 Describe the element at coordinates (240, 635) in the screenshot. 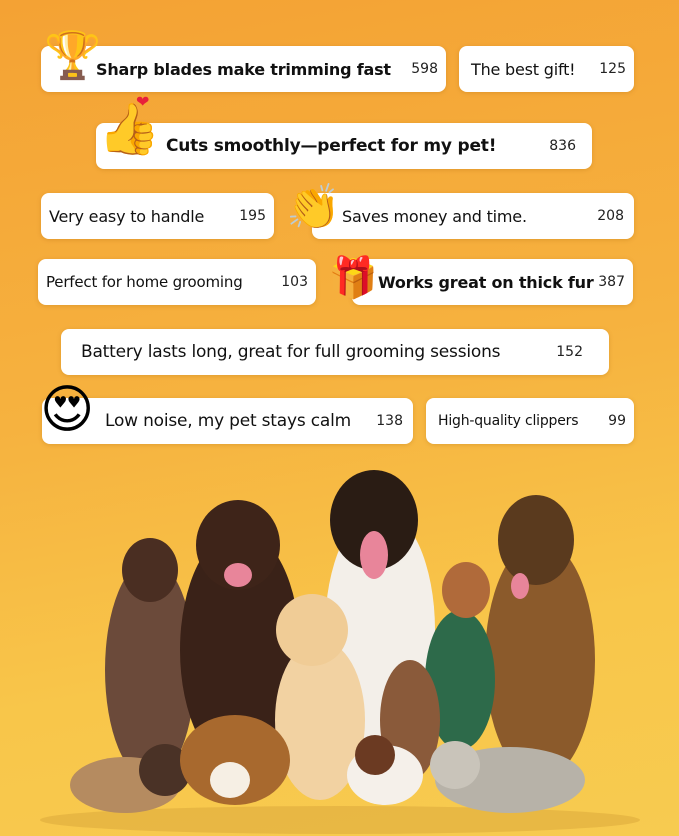

I see `labrador-chocolate` at that location.